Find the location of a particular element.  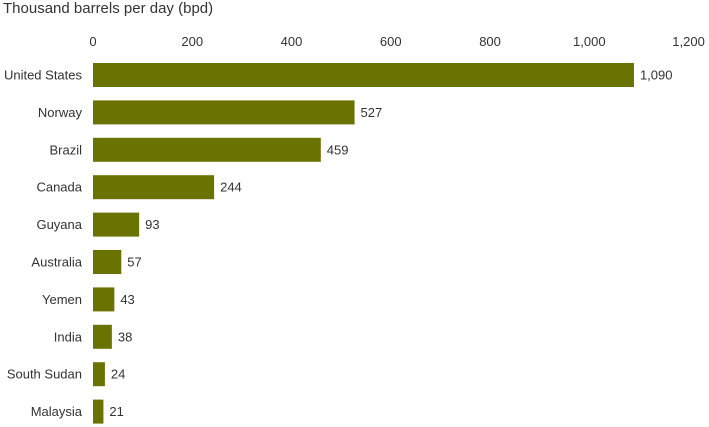

x-tick-label: 0 is located at coordinates (92, 41).